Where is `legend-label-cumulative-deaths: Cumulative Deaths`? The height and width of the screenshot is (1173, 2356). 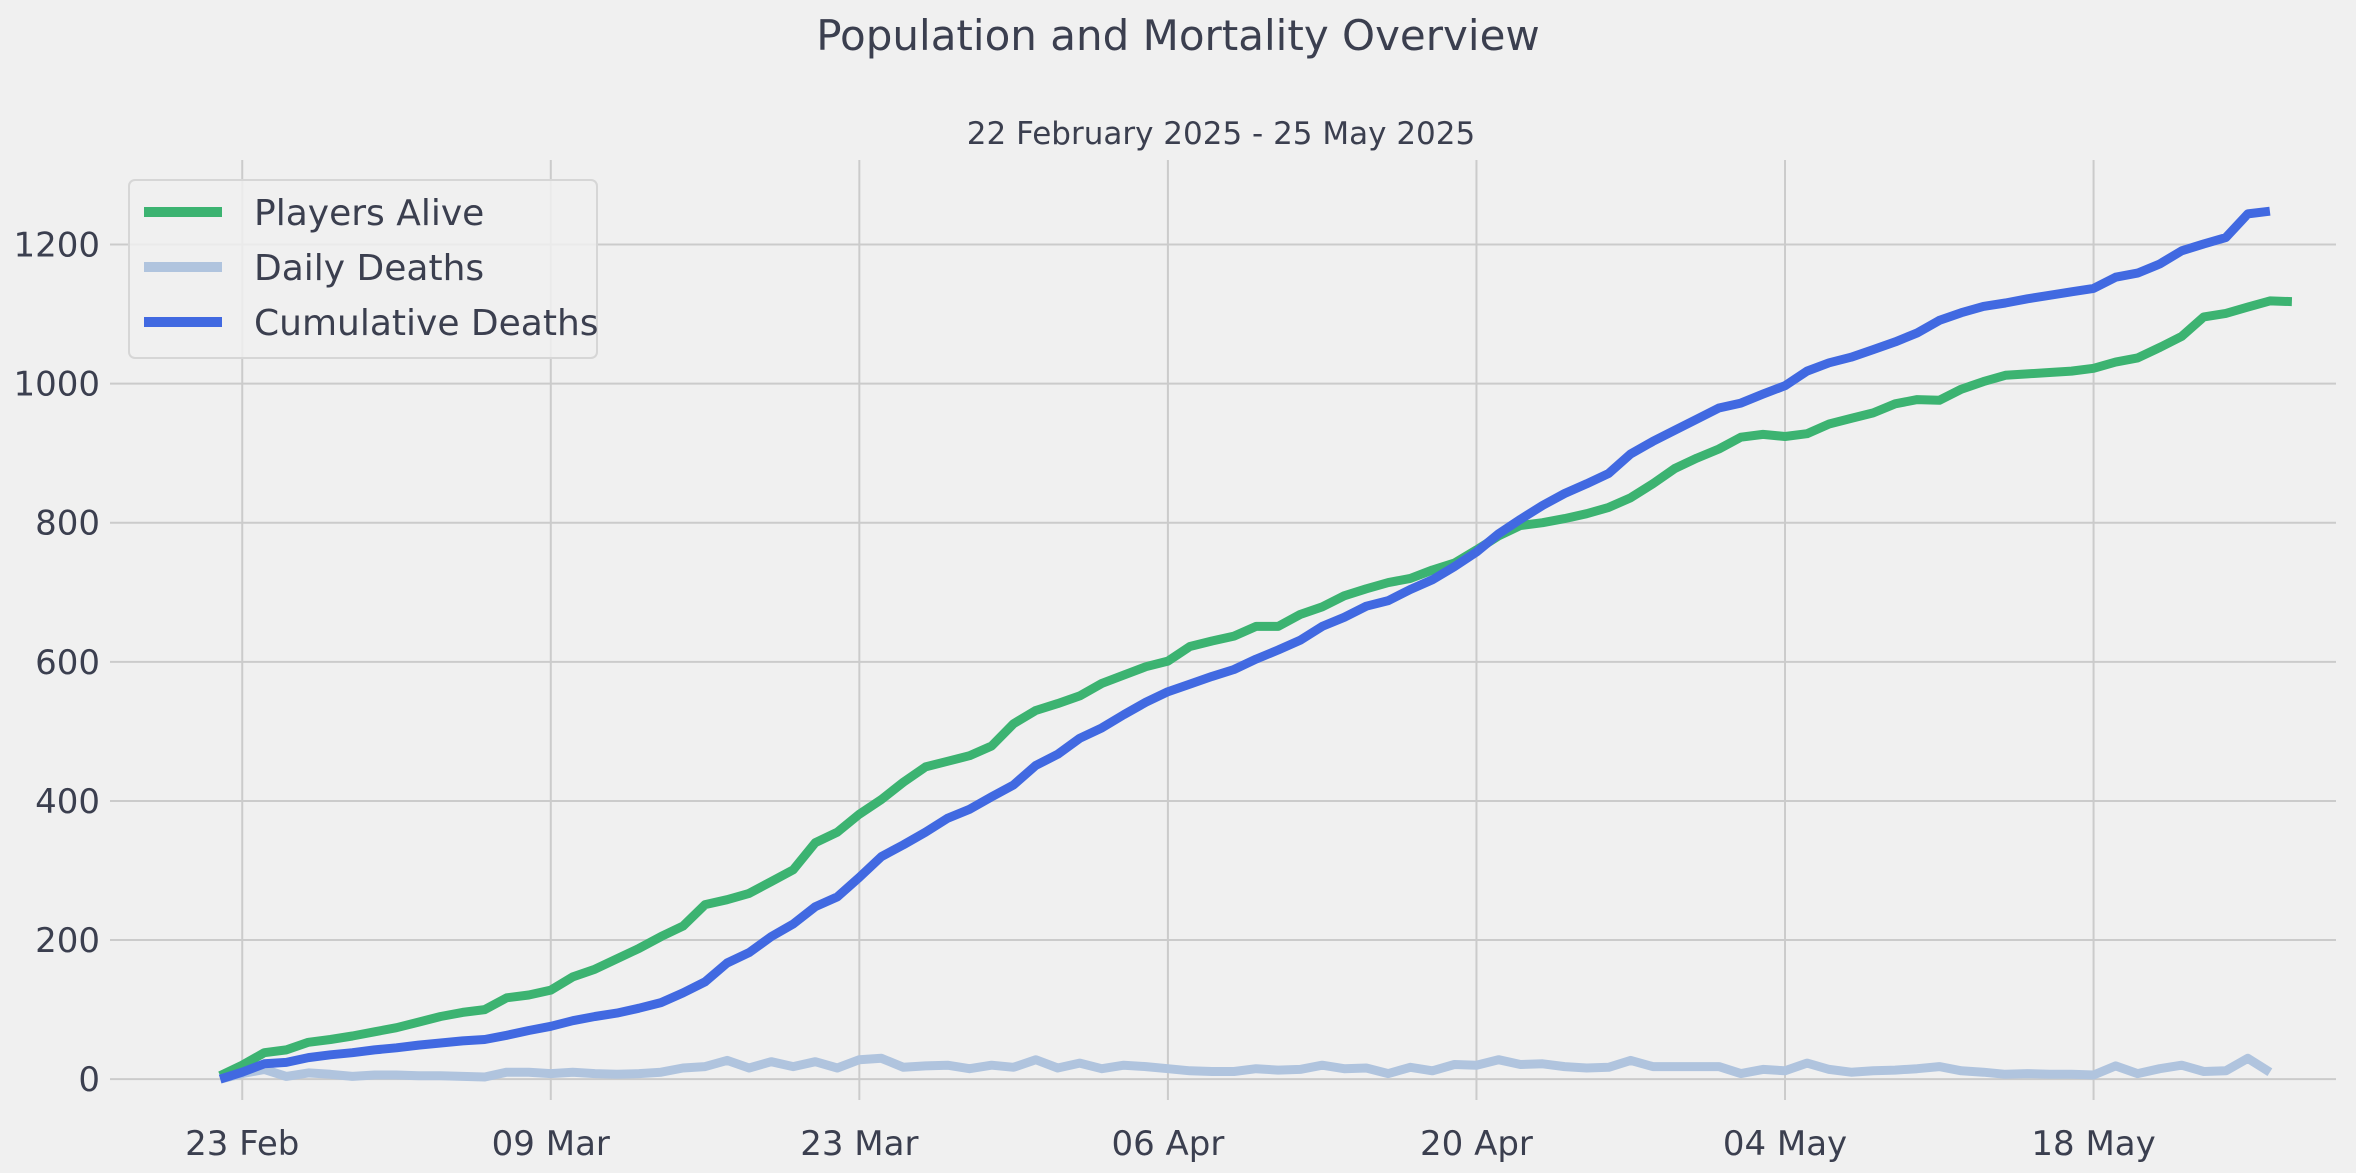
legend-label-cumulative-deaths: Cumulative Deaths is located at coordinates (426, 323).